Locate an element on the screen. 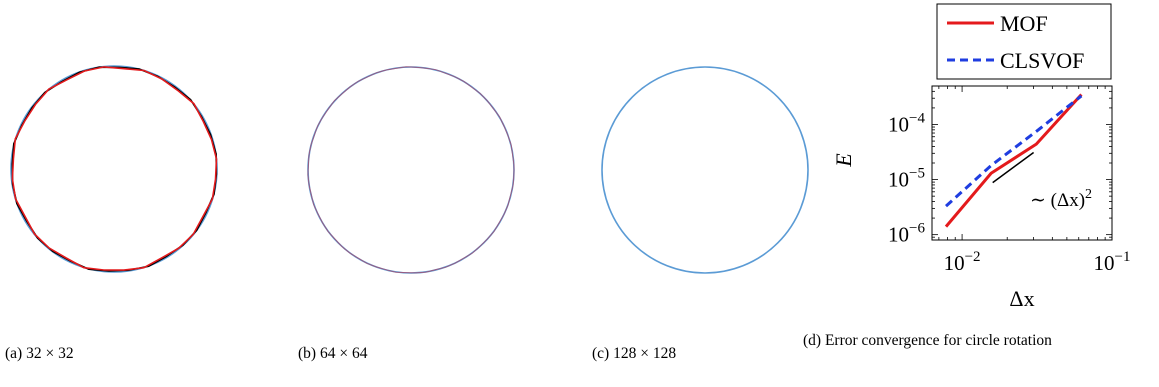 The width and height of the screenshot is (1159, 387). panel-b-interface is located at coordinates (411, 170).